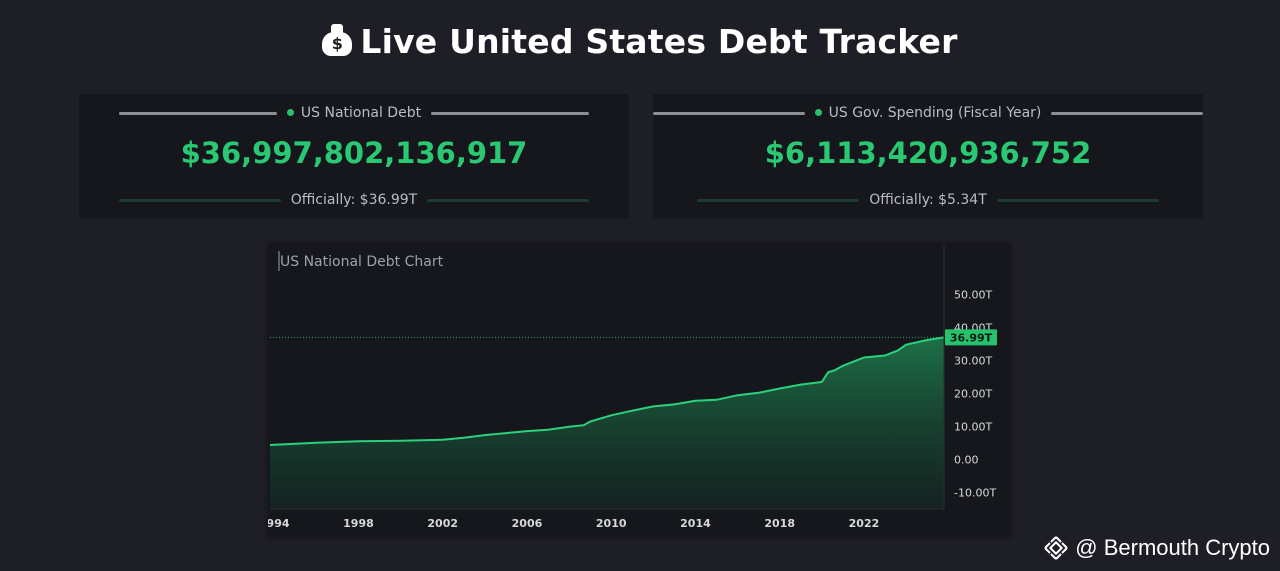 The image size is (1280, 571). Describe the element at coordinates (527, 523) in the screenshot. I see `x-tick-label: 2006` at that location.